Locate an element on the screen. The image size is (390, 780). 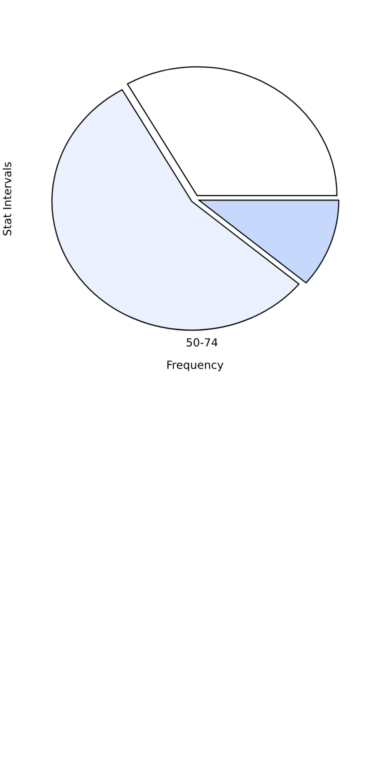
slice-label: 50-74 is located at coordinates (202, 342).